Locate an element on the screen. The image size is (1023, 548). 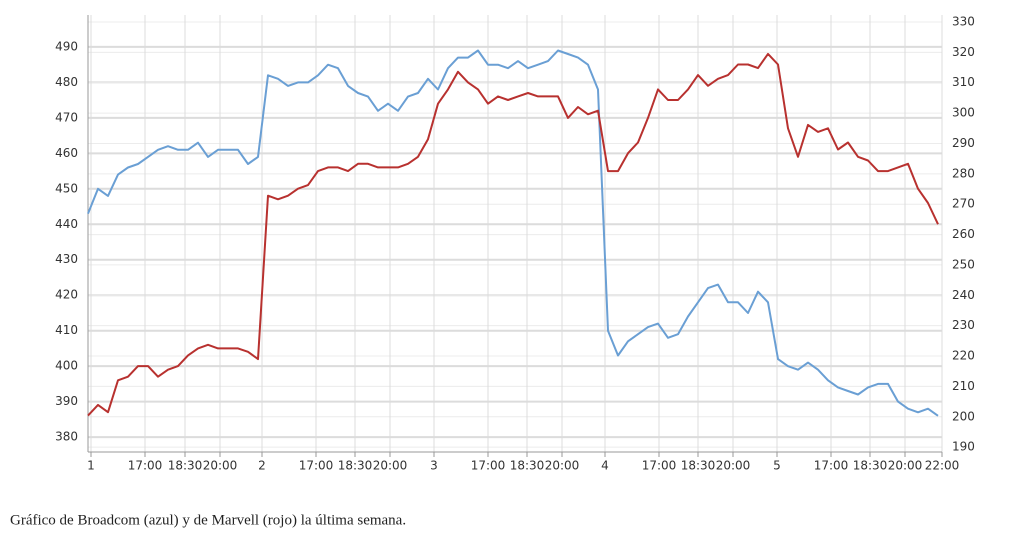
y2-tick-label: 230 is located at coordinates (963, 325).